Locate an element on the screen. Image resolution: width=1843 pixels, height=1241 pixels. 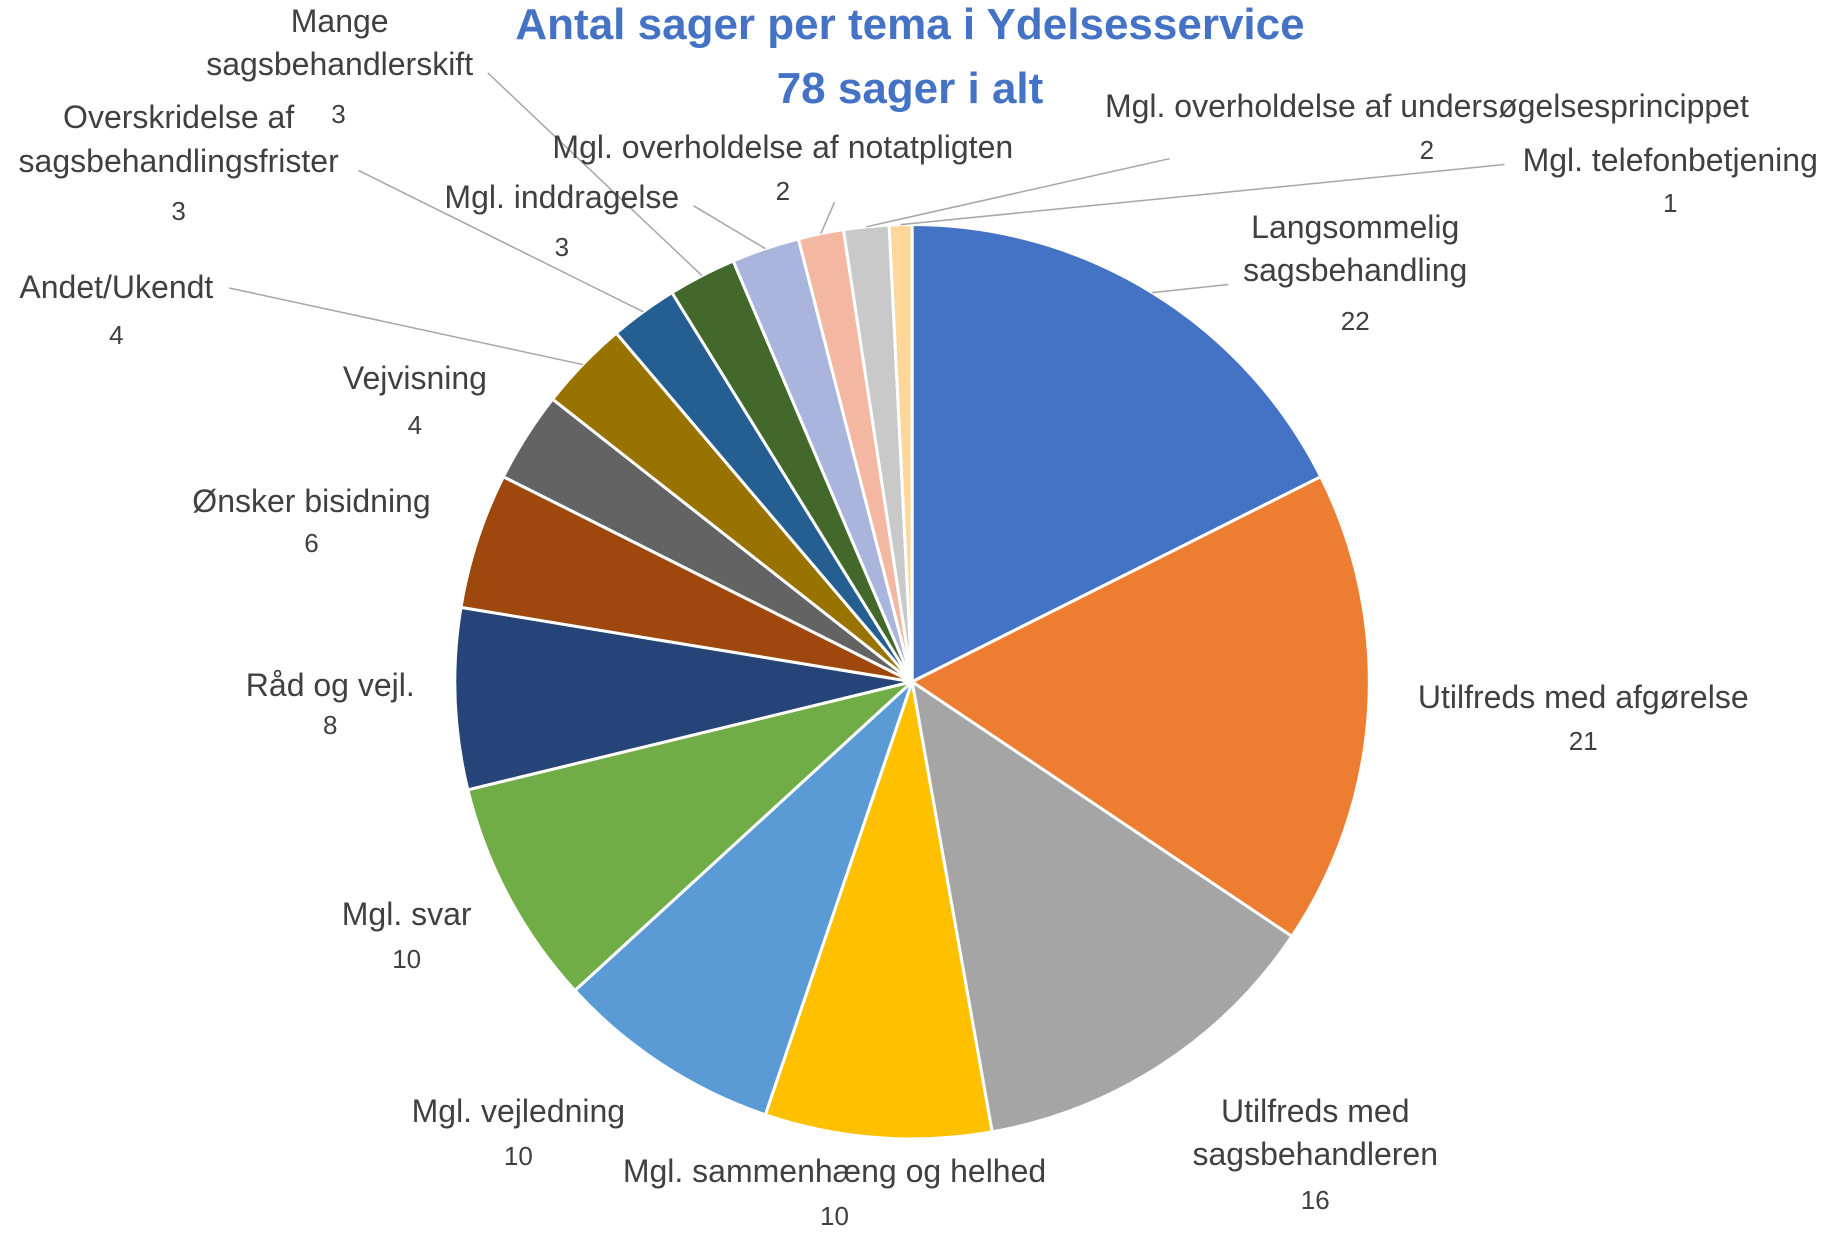
slice-label: Utilfreds med afgørelse is located at coordinates (1583, 696).